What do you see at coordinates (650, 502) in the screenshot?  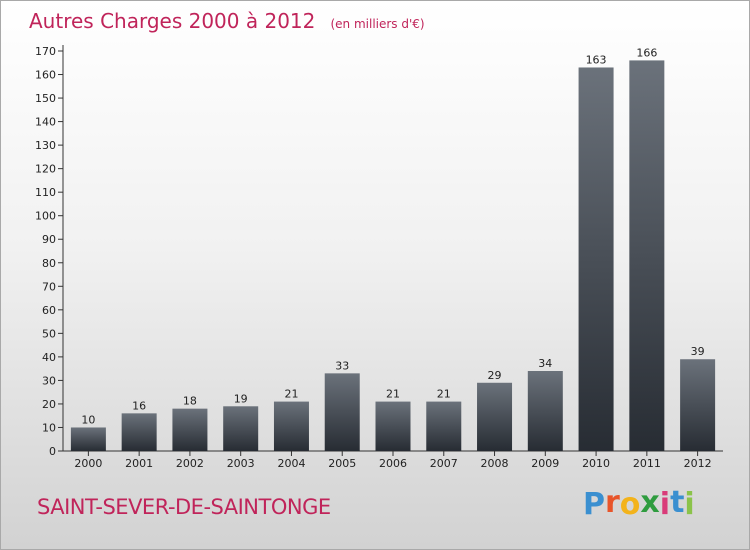 I see `logo-letter: x` at bounding box center [650, 502].